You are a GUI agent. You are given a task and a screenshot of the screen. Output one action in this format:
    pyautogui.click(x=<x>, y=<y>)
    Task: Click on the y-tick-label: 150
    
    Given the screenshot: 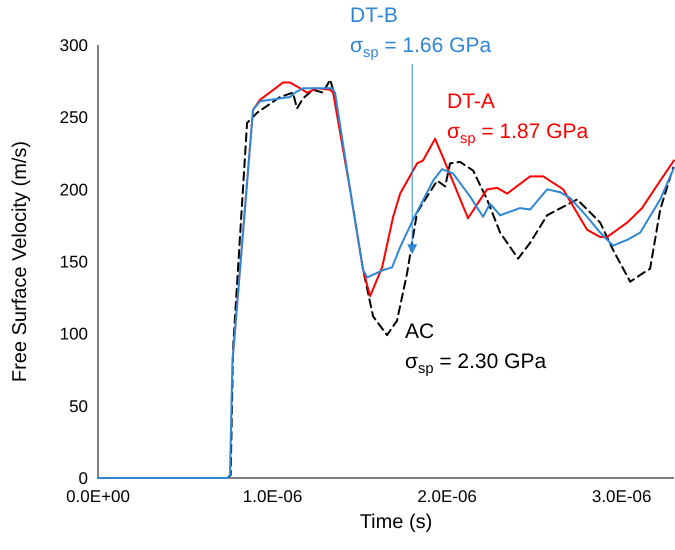 What is the action you would take?
    pyautogui.click(x=74, y=262)
    